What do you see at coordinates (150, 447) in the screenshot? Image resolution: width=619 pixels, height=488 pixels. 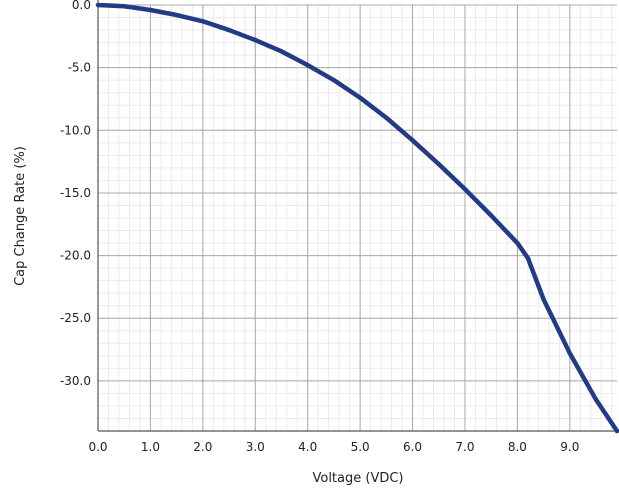 I see `x-tick-label: 1.0` at bounding box center [150, 447].